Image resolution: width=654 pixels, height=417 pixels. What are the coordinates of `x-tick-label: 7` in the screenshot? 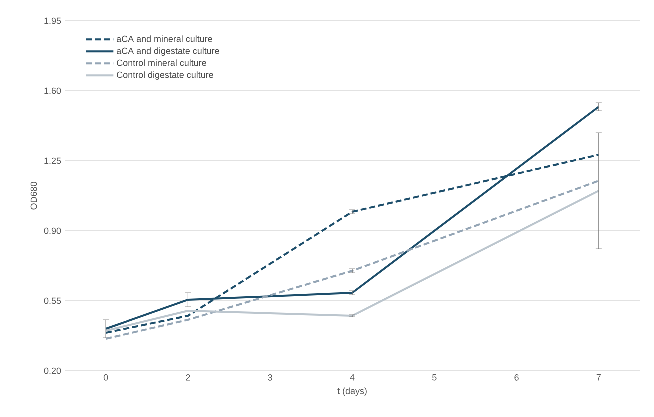 It's located at (598, 377).